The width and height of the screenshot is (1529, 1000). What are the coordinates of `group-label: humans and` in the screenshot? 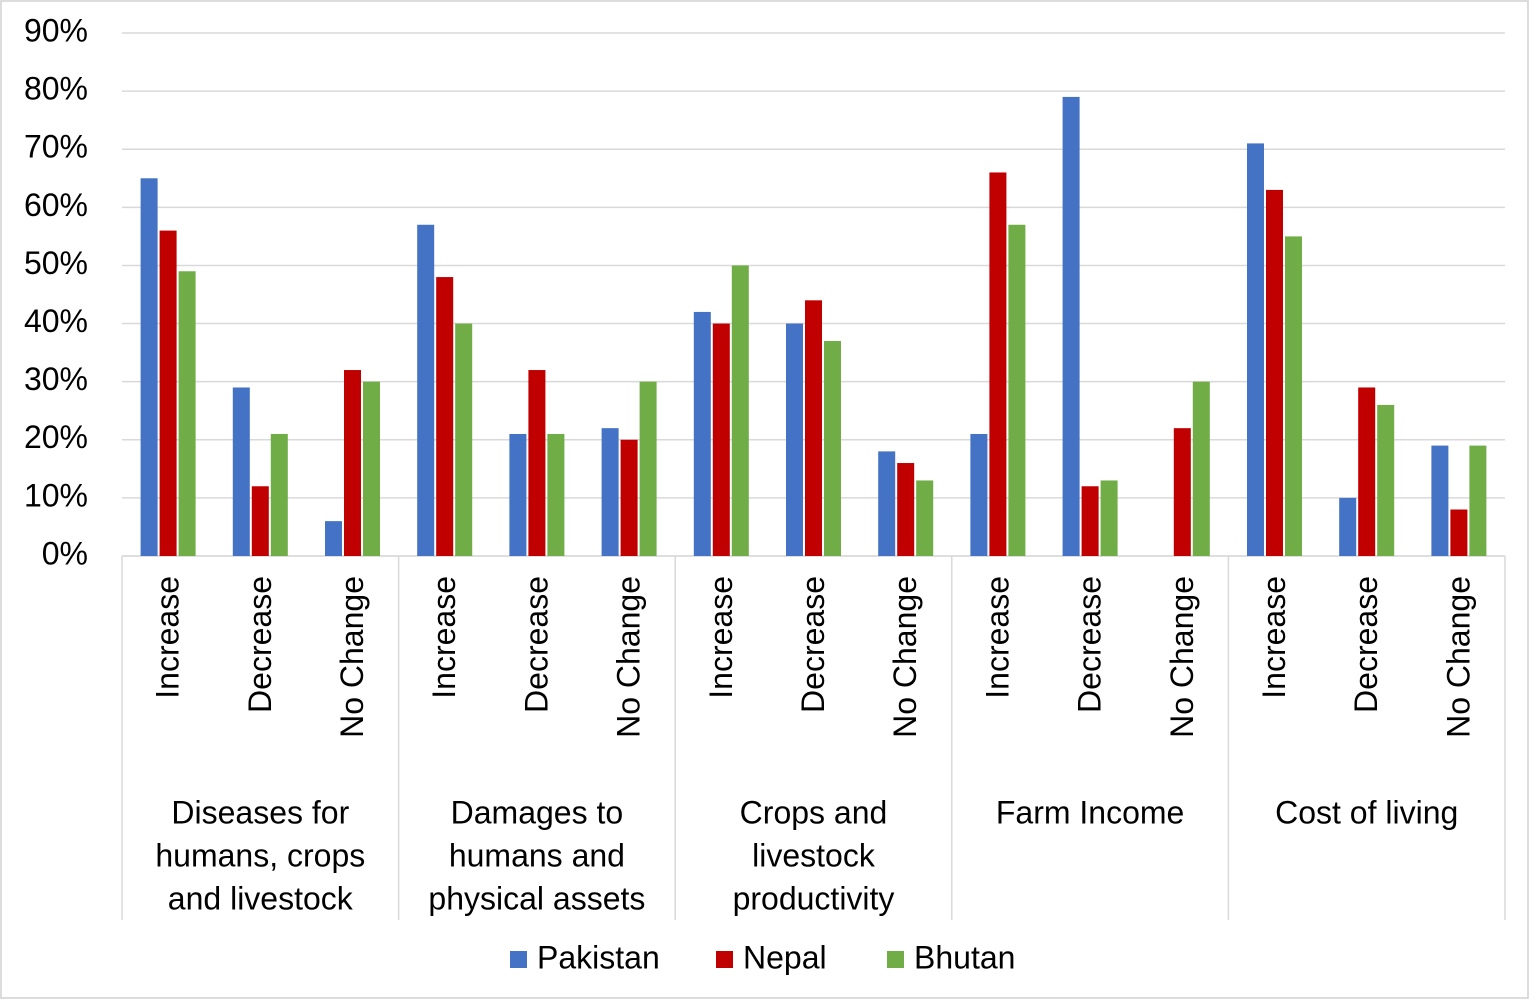 It's located at (537, 855).